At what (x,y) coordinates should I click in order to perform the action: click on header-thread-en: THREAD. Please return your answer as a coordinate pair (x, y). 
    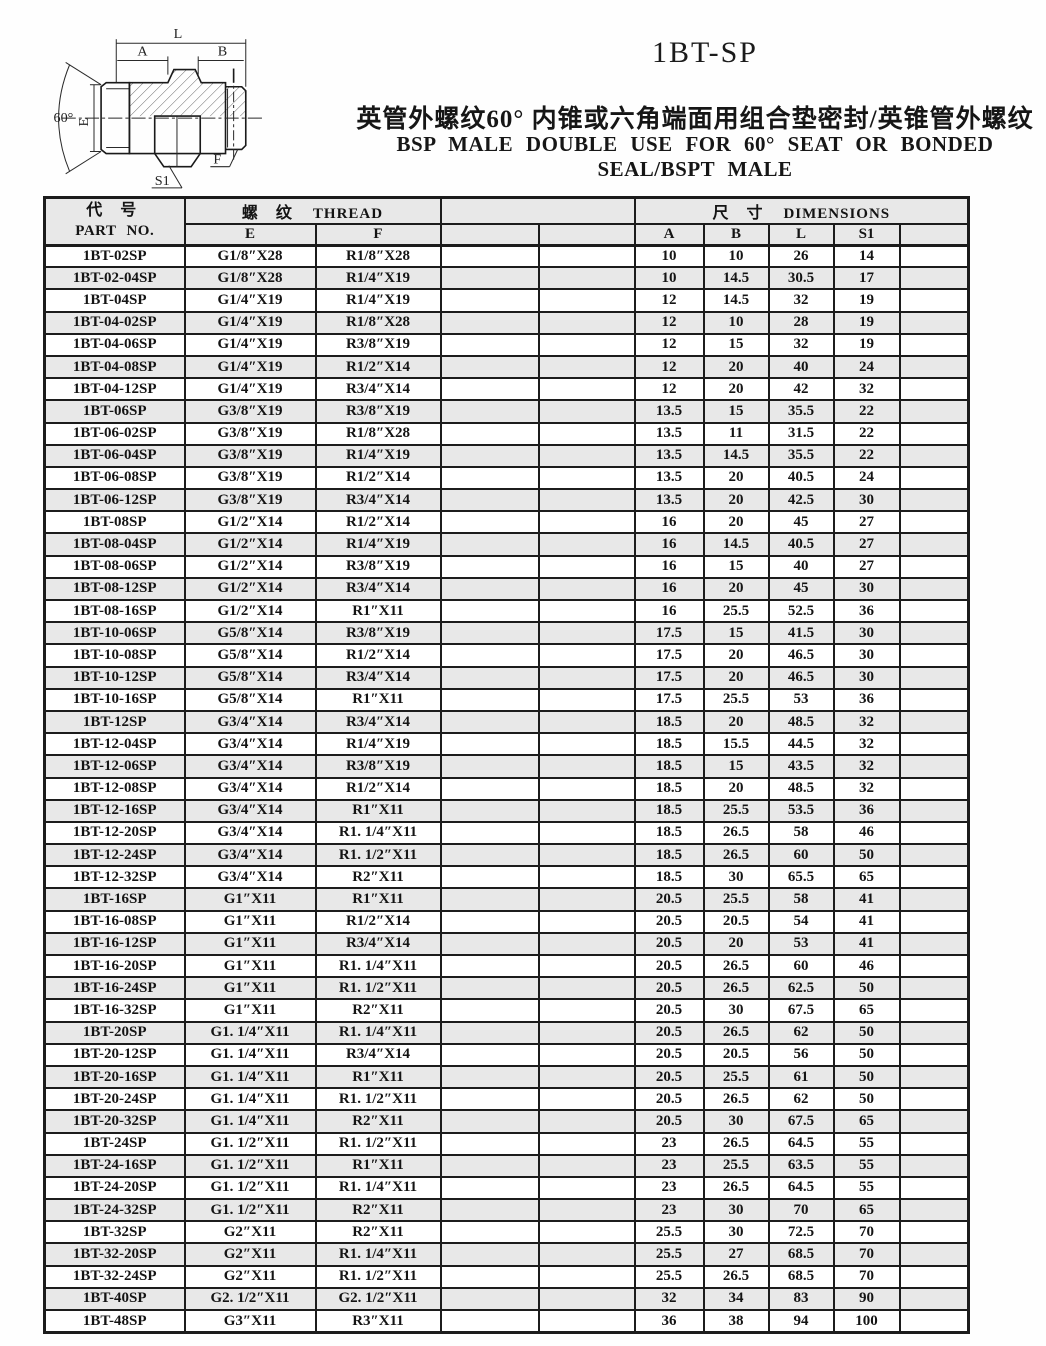
    Looking at the image, I should click on (348, 214).